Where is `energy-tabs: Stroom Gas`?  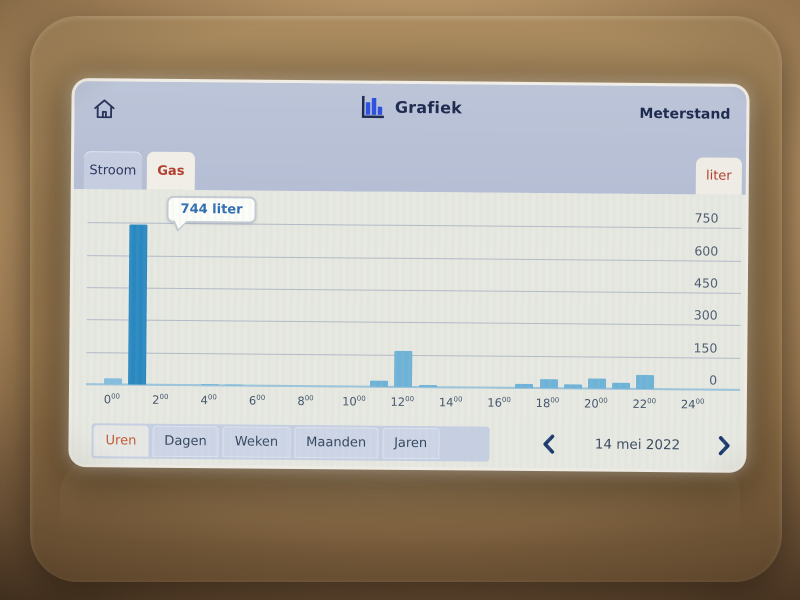 energy-tabs: Stroom Gas is located at coordinates (139, 171).